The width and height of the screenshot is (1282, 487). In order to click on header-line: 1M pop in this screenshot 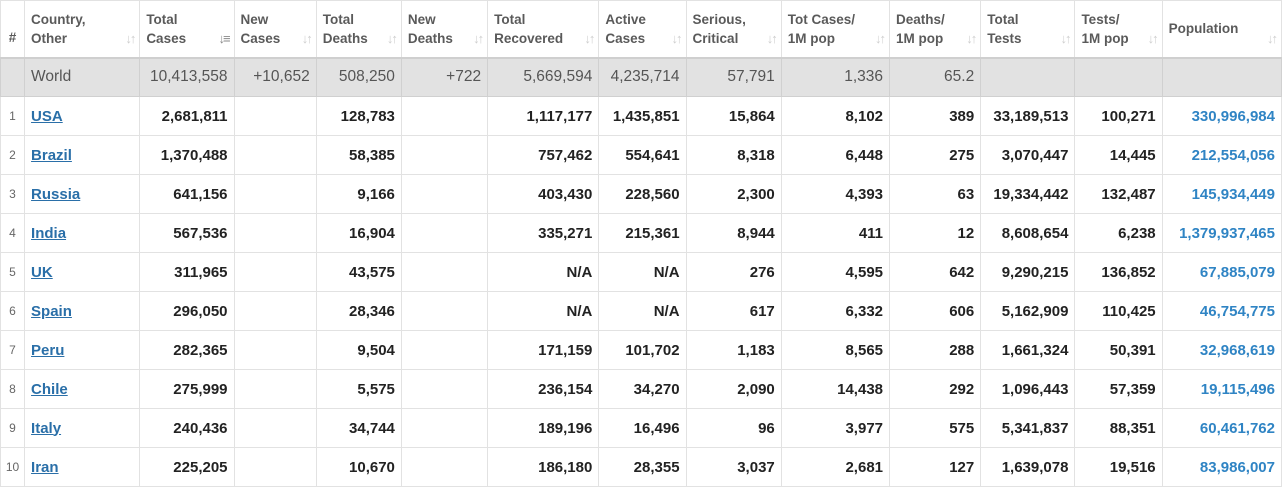, I will do `click(920, 38)`.